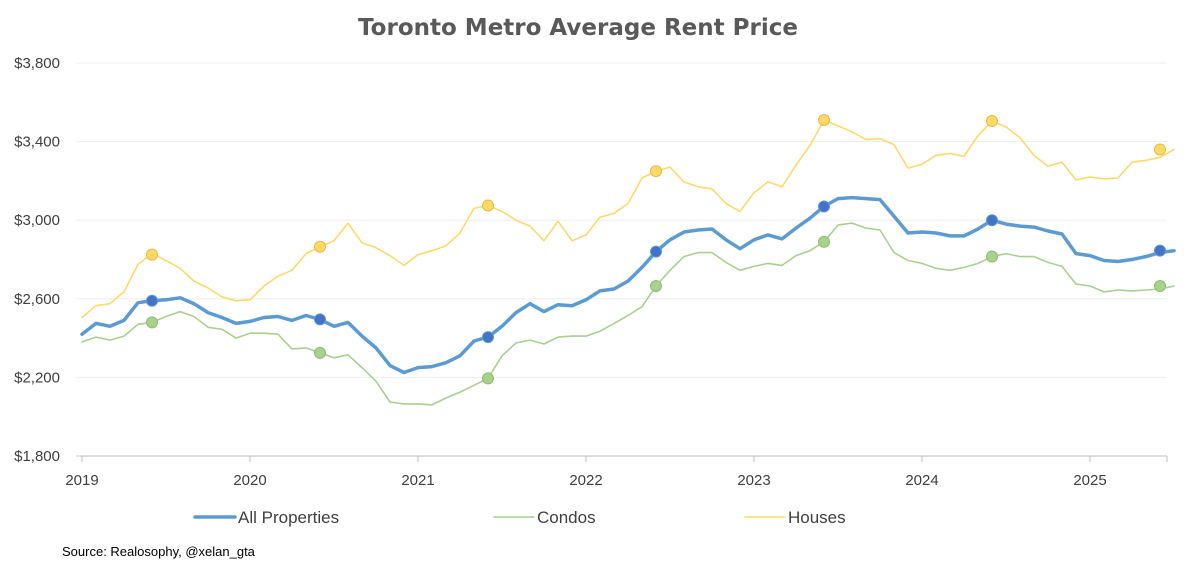 Image resolution: width=1197 pixels, height=567 pixels. I want to click on legend-label: All Properties, so click(288, 517).